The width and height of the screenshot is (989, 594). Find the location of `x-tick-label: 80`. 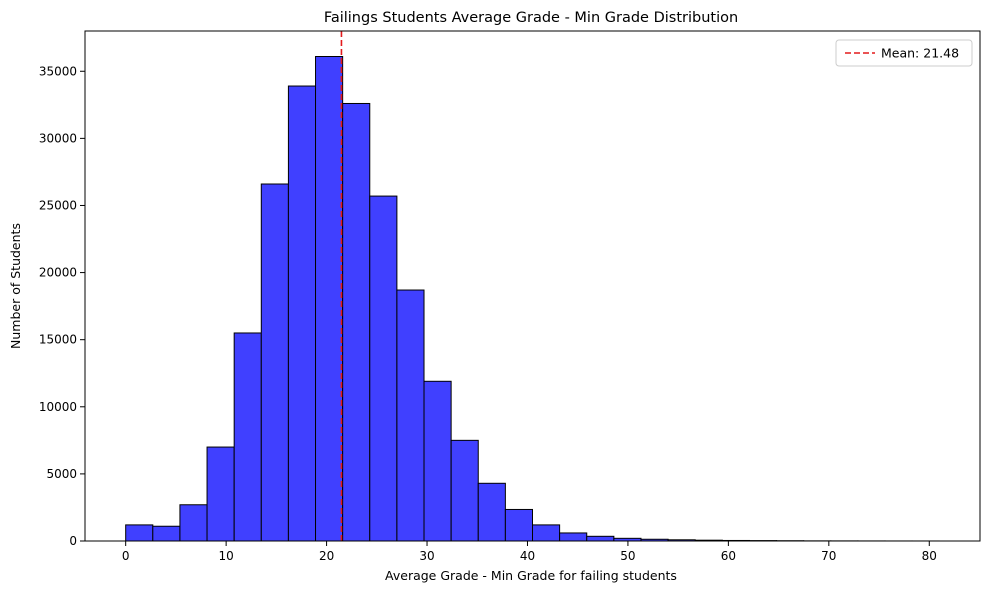

x-tick-label: 80 is located at coordinates (929, 556).